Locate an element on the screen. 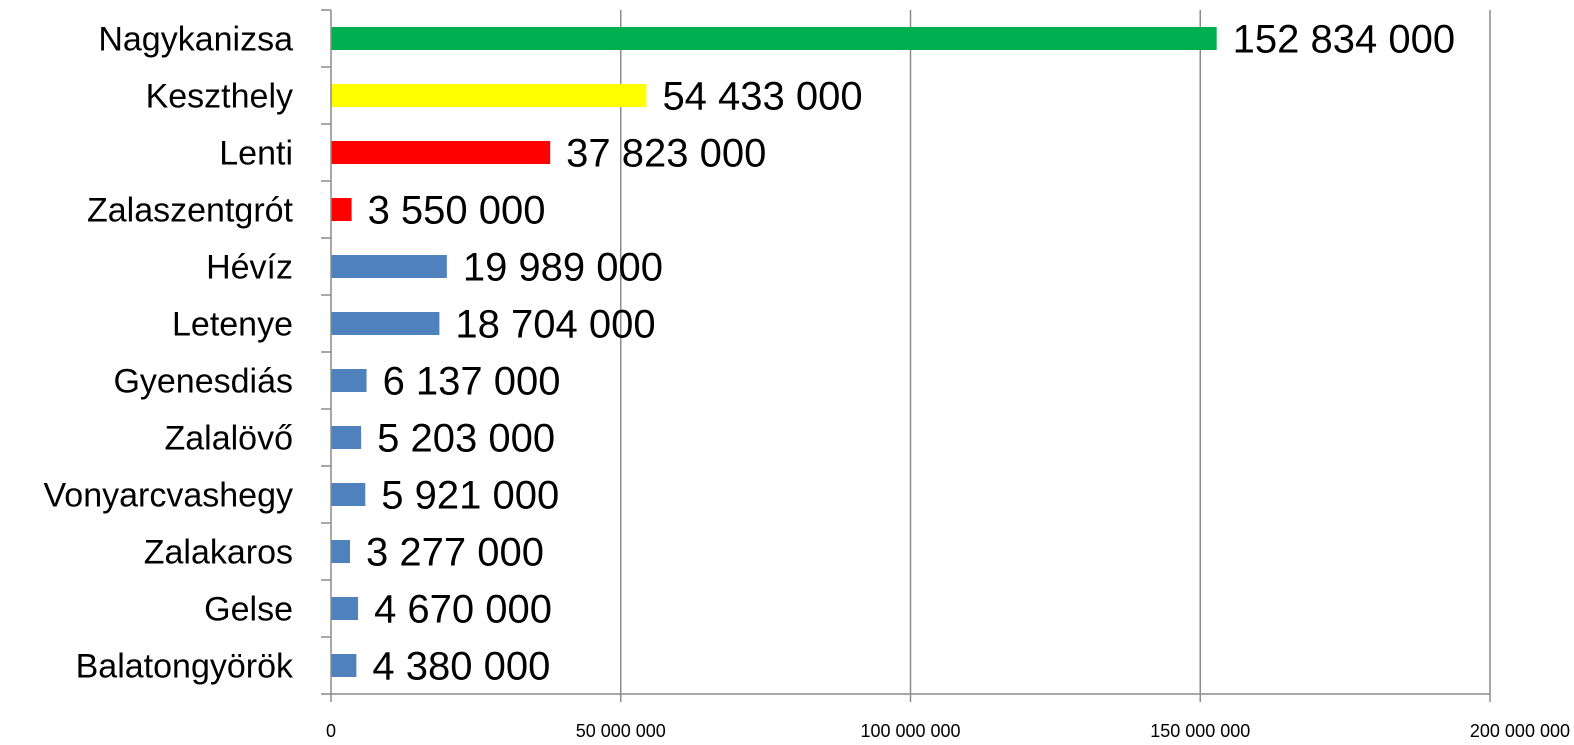 The width and height of the screenshot is (1574, 745). data-label: 37 823 000 is located at coordinates (666, 154).